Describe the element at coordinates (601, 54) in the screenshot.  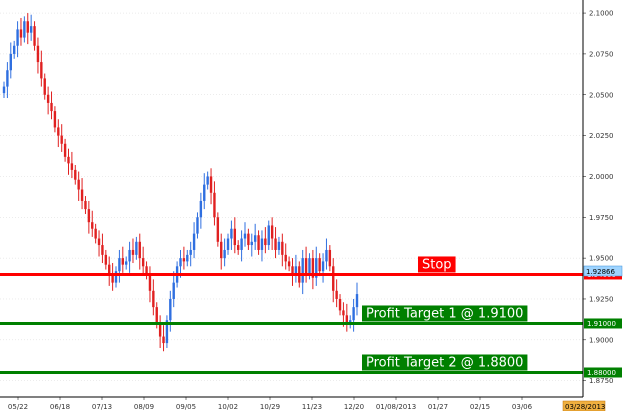
I see `y-tick-label: 2.0750` at that location.